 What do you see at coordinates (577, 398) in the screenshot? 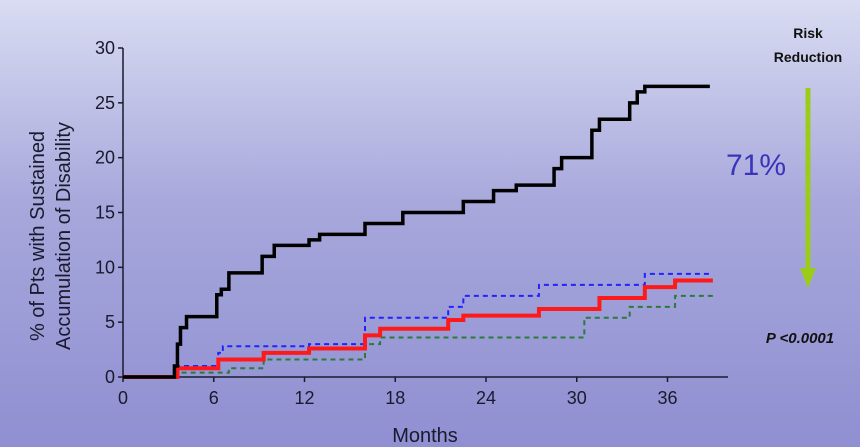
I see `x-tick-label: 30` at bounding box center [577, 398].